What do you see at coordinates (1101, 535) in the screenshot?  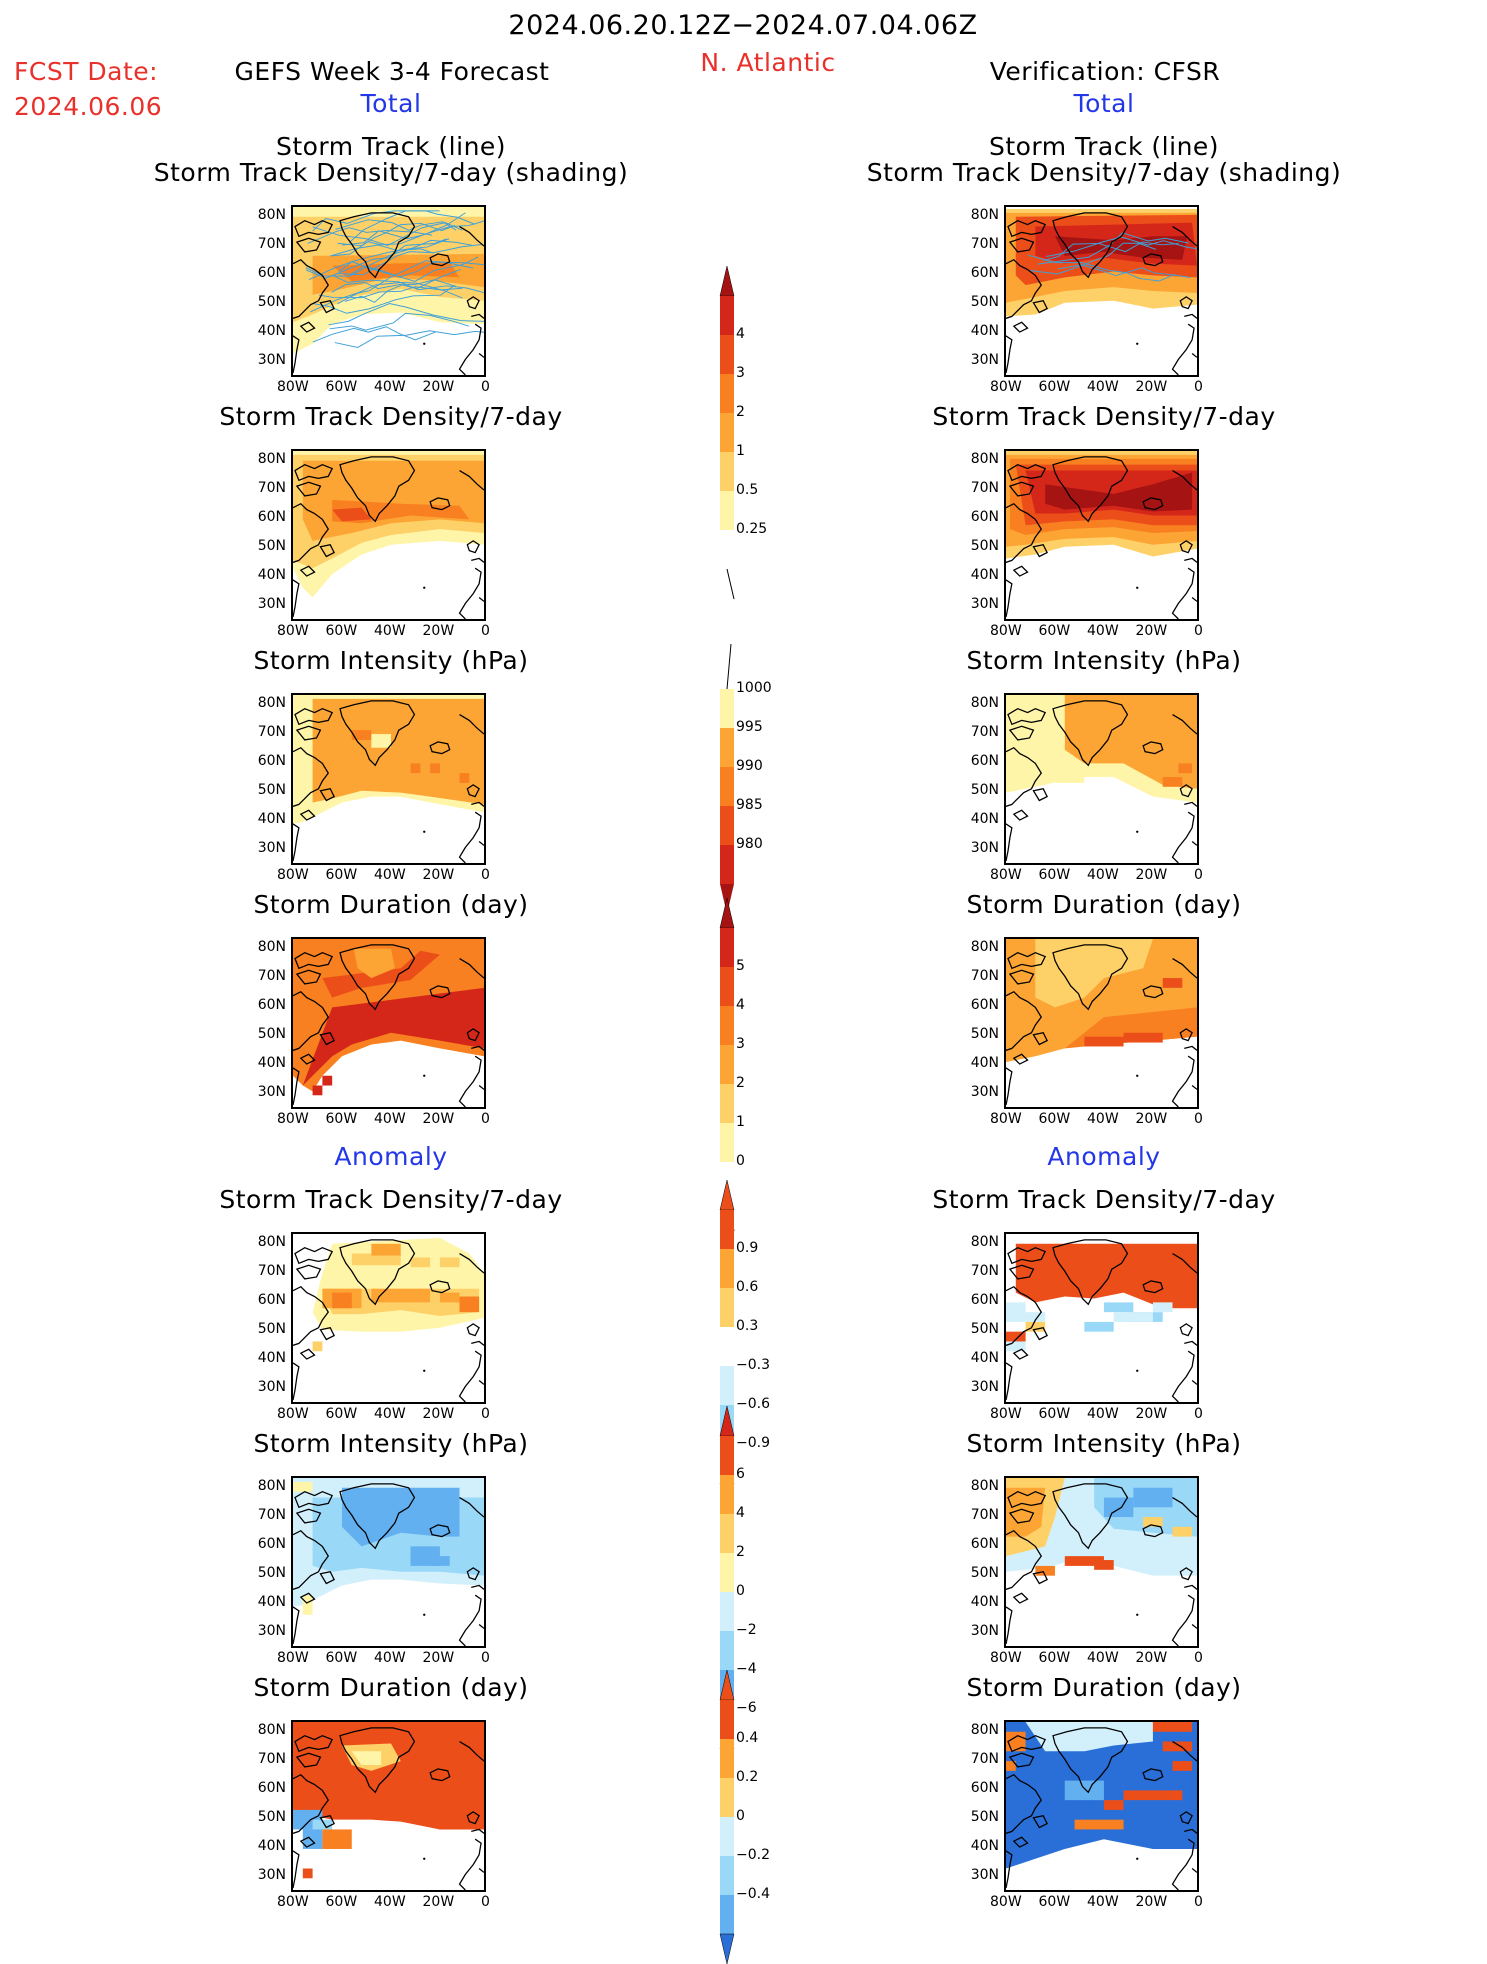 I see `map-r2` at bounding box center [1101, 535].